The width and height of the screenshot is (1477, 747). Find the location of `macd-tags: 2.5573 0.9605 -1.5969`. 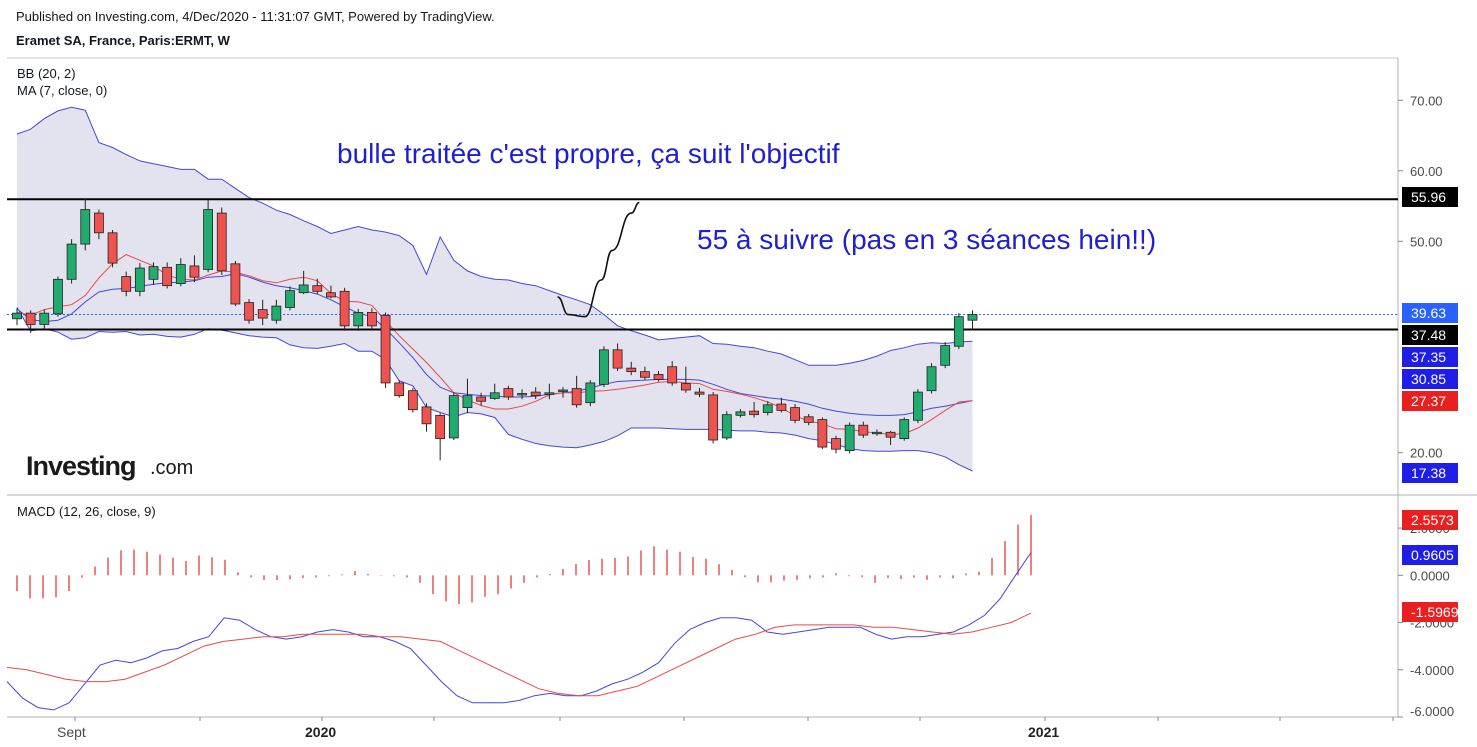

macd-tags: 2.5573 0.9605 -1.5969 is located at coordinates (1430, 566).